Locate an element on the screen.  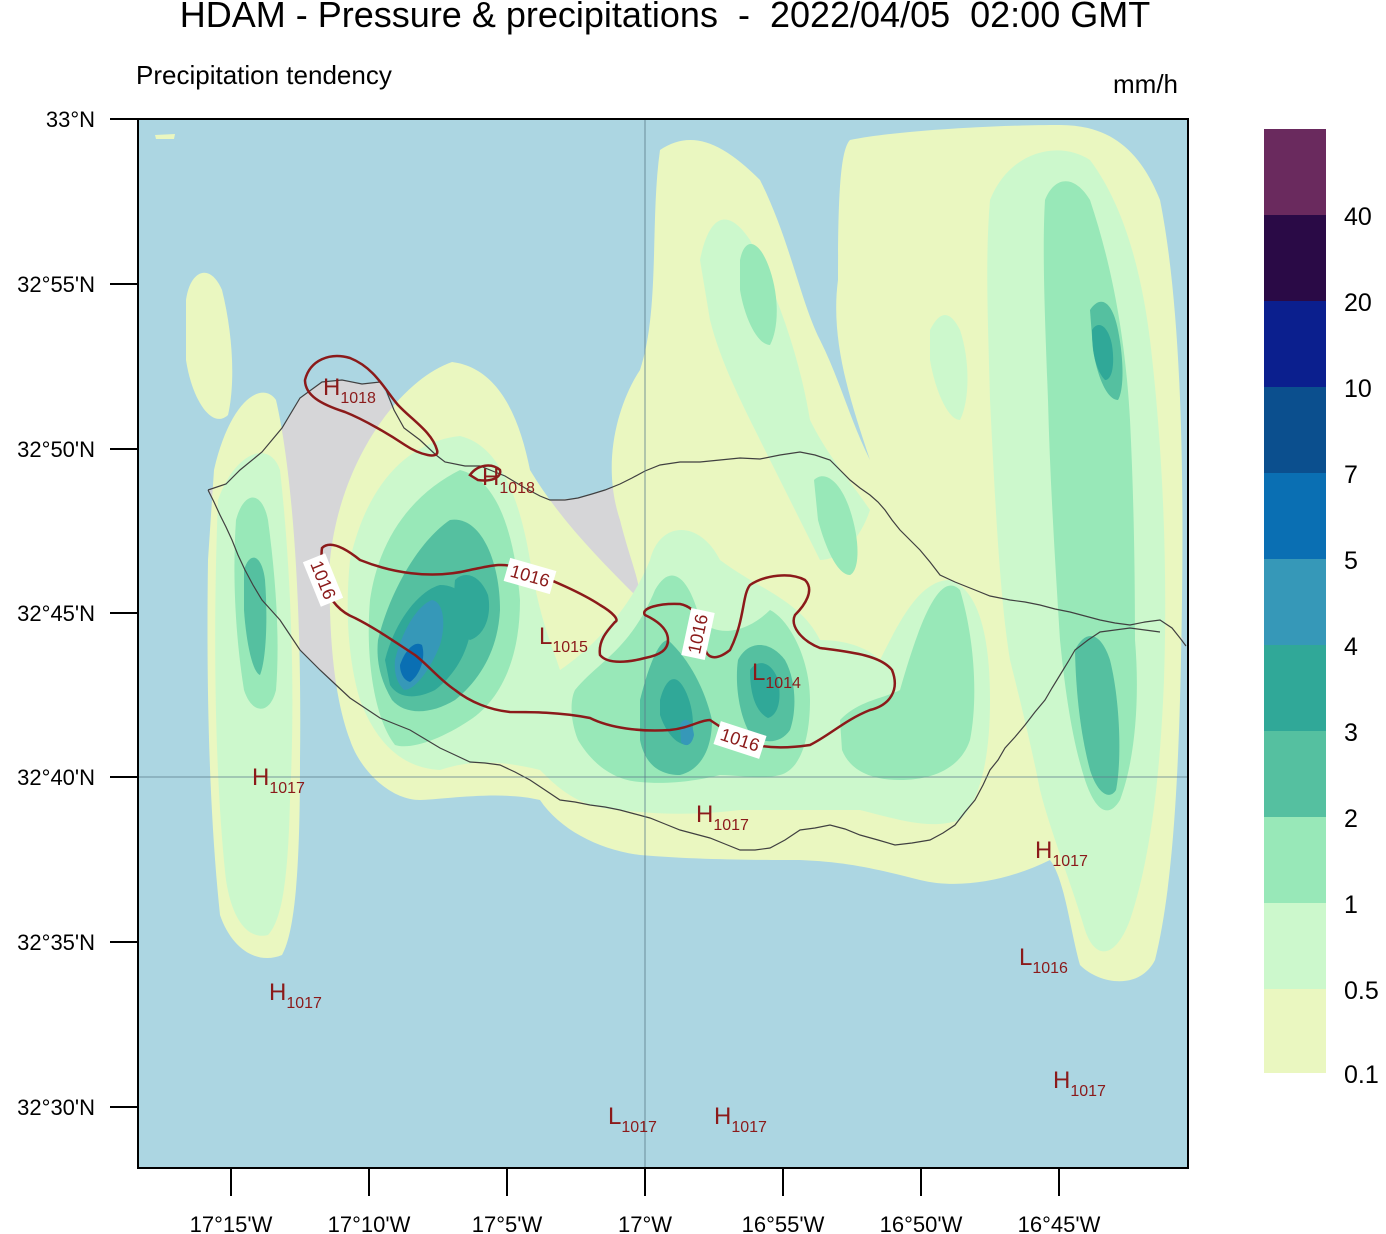
isobar-label: 1016 is located at coordinates (698, 634).